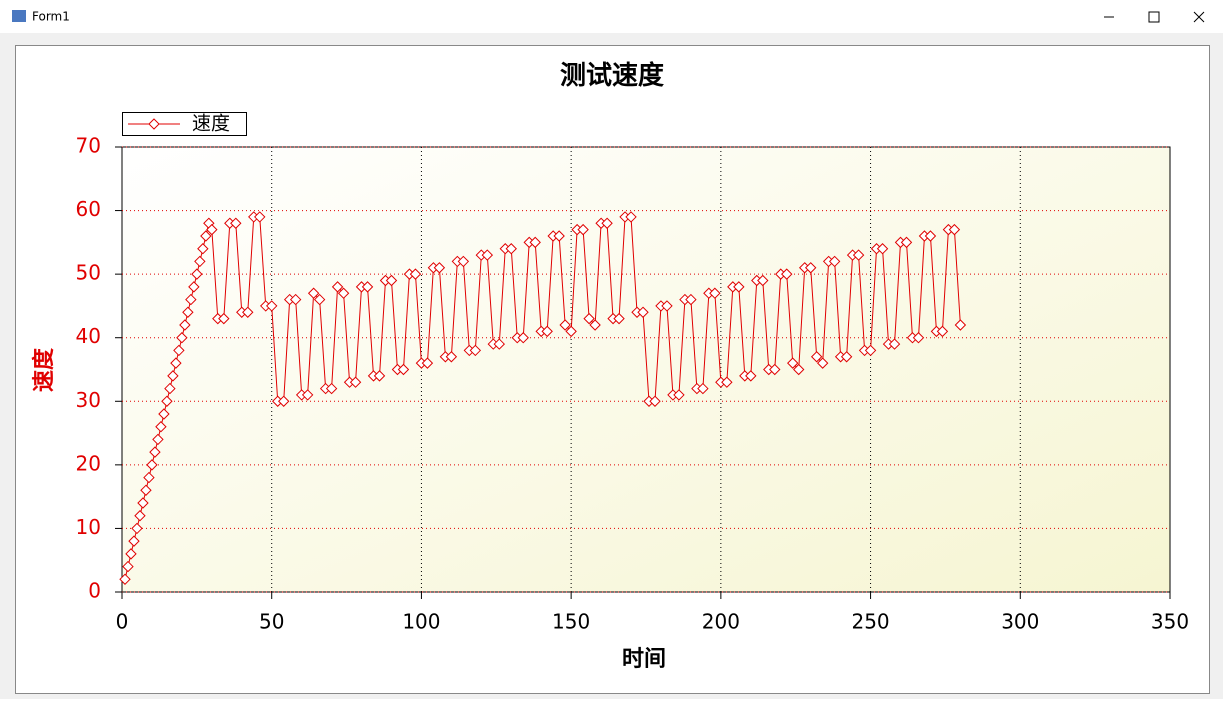  I want to click on y-tick-label: 20, so click(88, 463).